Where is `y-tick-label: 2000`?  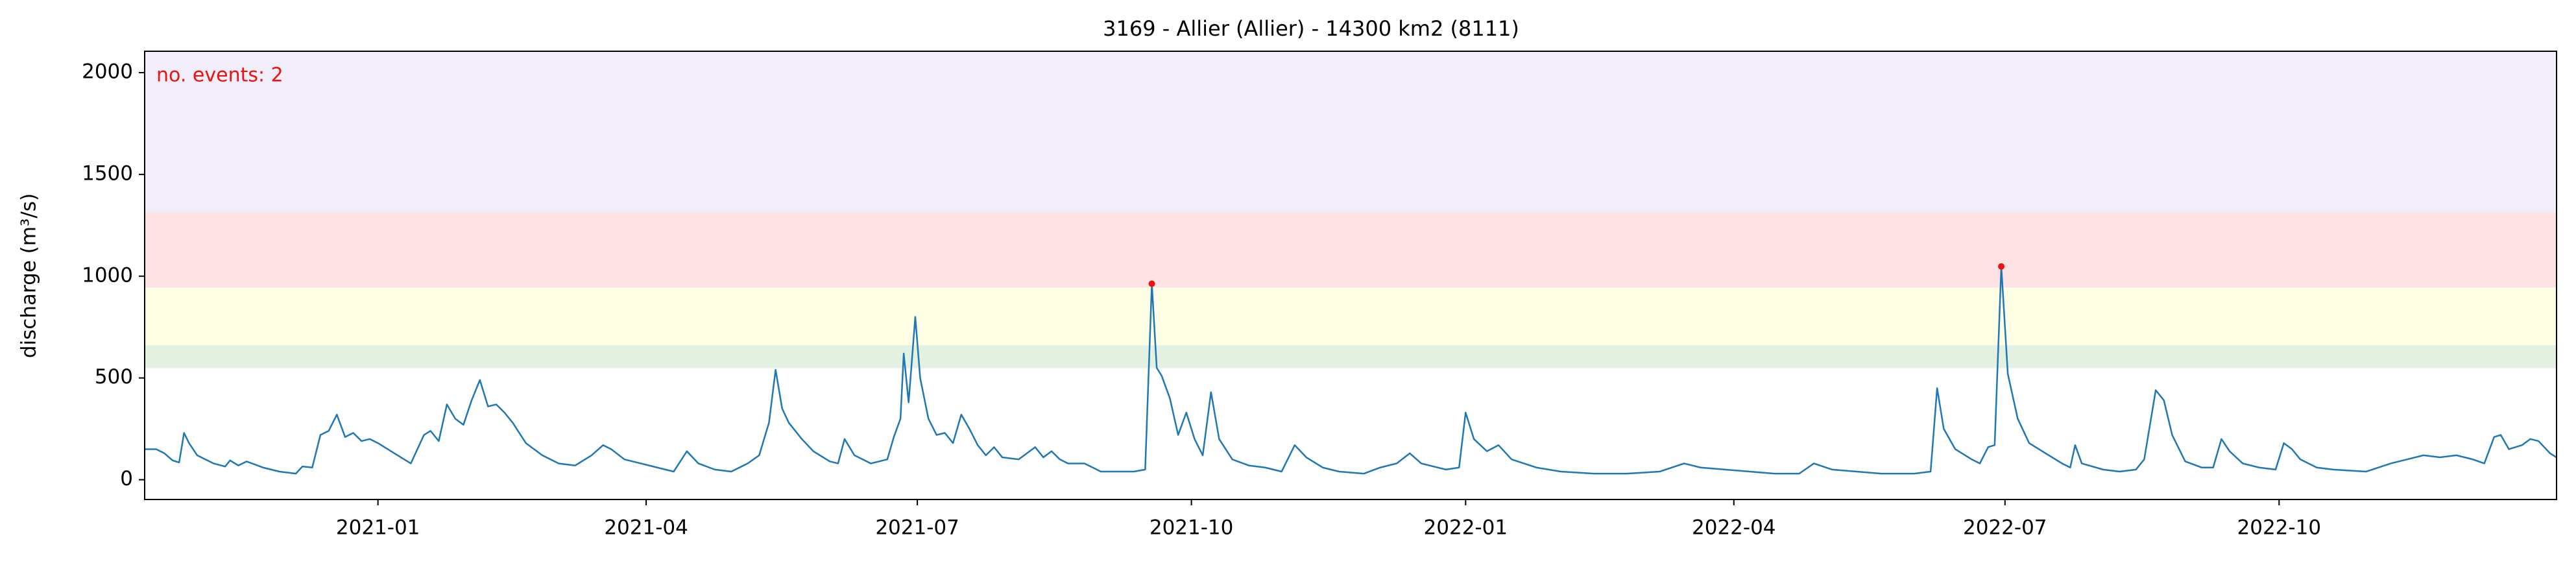 y-tick-label: 2000 is located at coordinates (107, 71).